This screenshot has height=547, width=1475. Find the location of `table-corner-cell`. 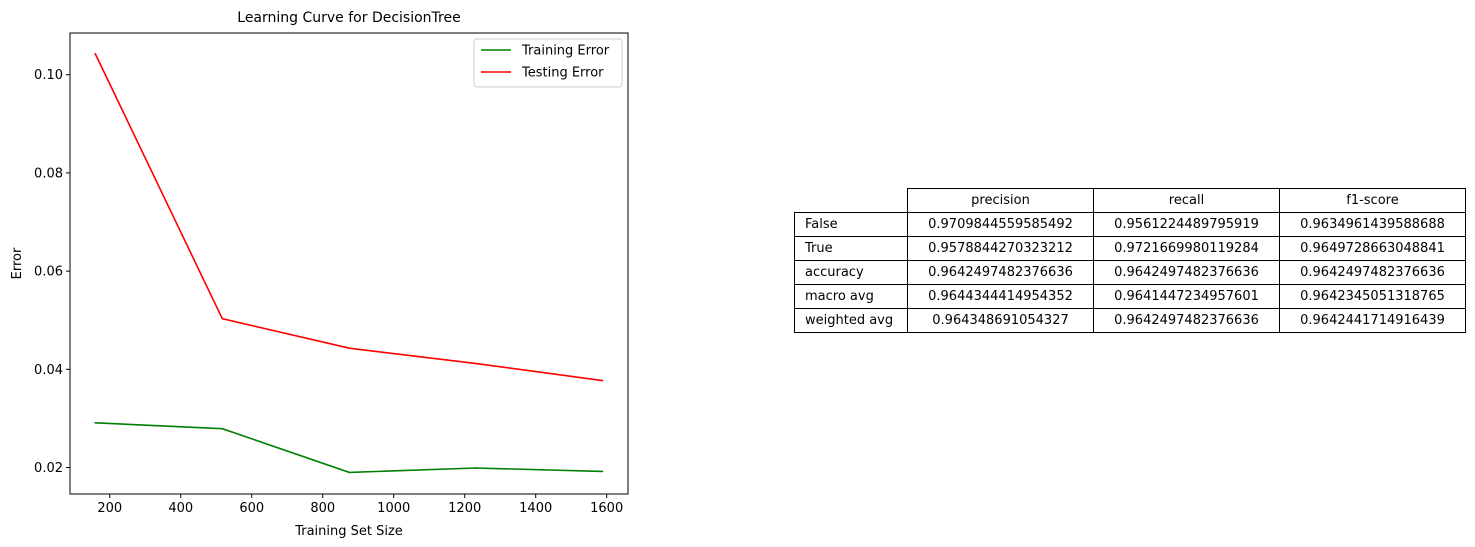

table-corner-cell is located at coordinates (851, 201).